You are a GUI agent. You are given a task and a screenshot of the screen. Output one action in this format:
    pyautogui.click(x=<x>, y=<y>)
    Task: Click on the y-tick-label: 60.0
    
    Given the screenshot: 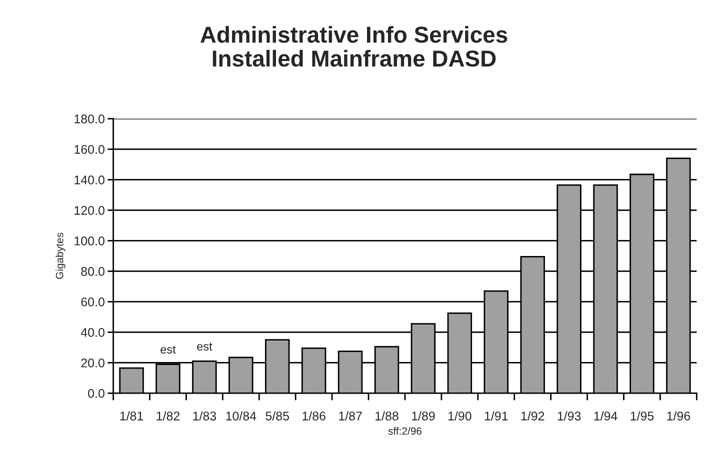 What is the action you would take?
    pyautogui.click(x=92, y=302)
    